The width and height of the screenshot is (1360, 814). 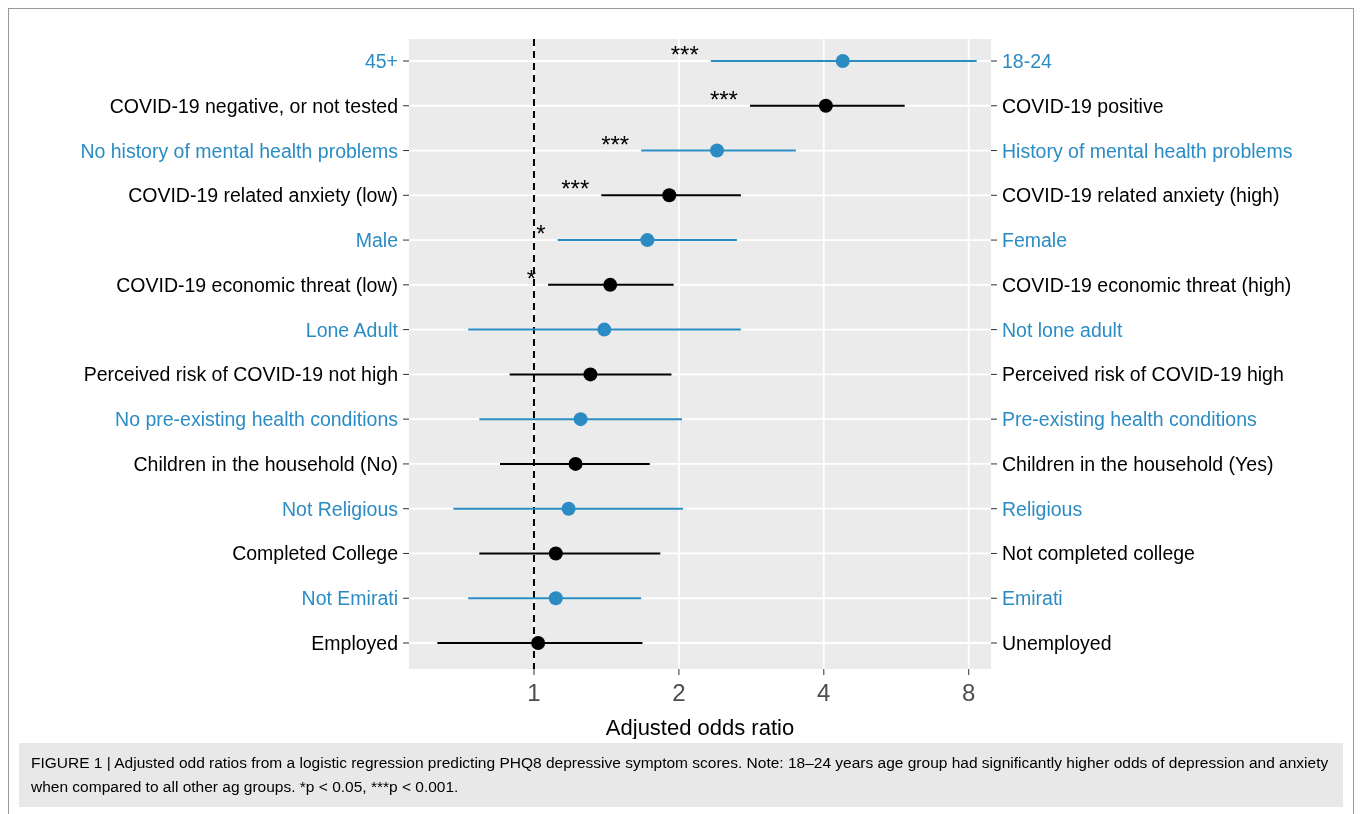 I want to click on y-tick-label: Not Emirati, so click(x=349, y=598).